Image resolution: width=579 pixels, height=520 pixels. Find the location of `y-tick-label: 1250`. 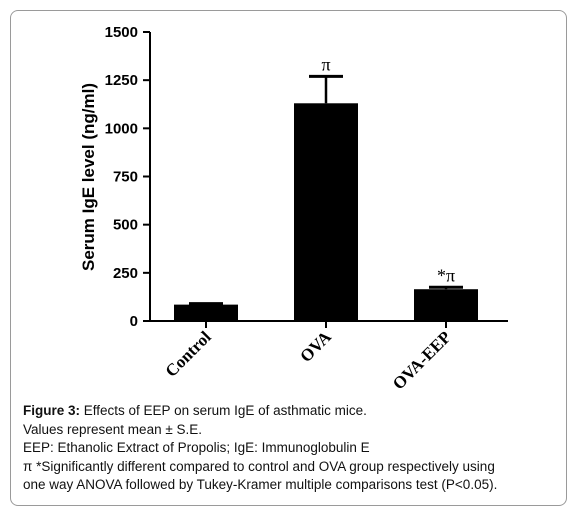

y-tick-label: 1250 is located at coordinates (121, 80).